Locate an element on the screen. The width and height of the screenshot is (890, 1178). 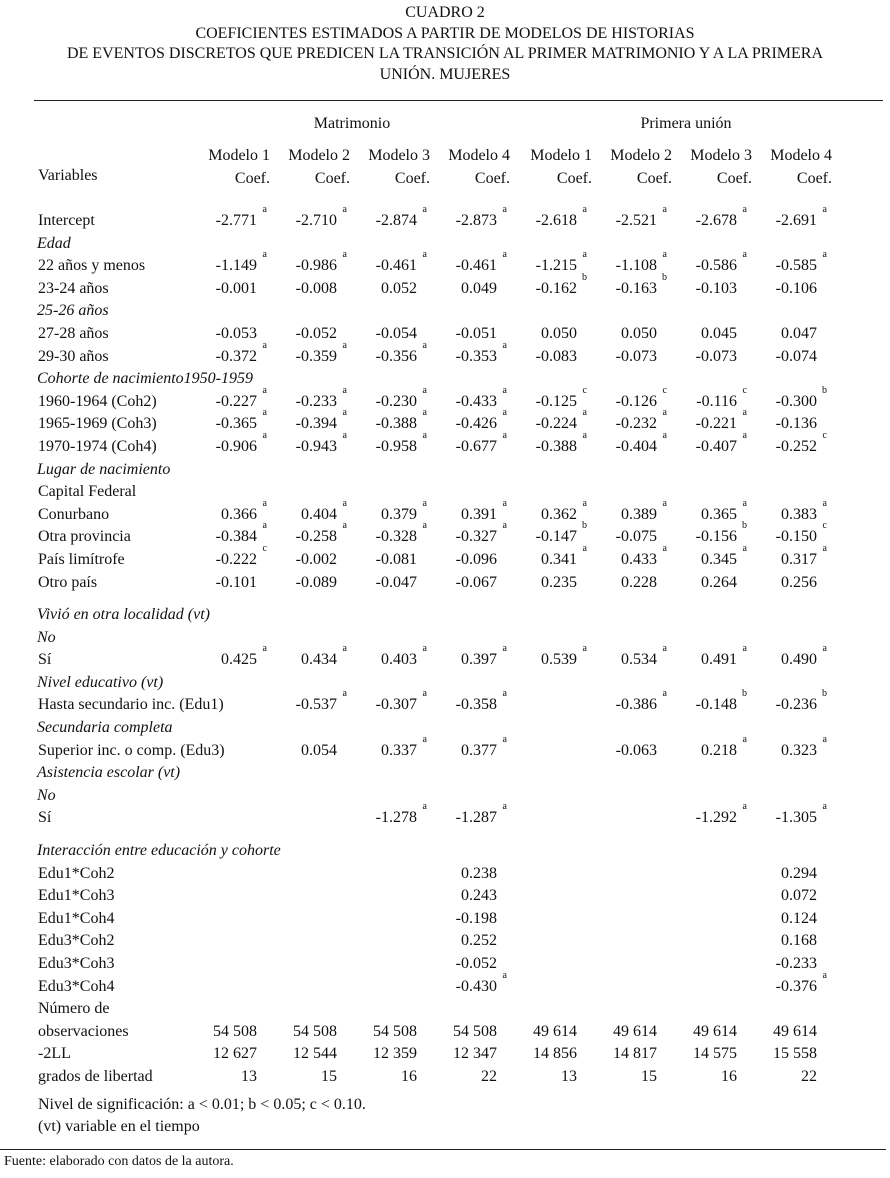
coef-value: -0.051 is located at coordinates (476, 333).